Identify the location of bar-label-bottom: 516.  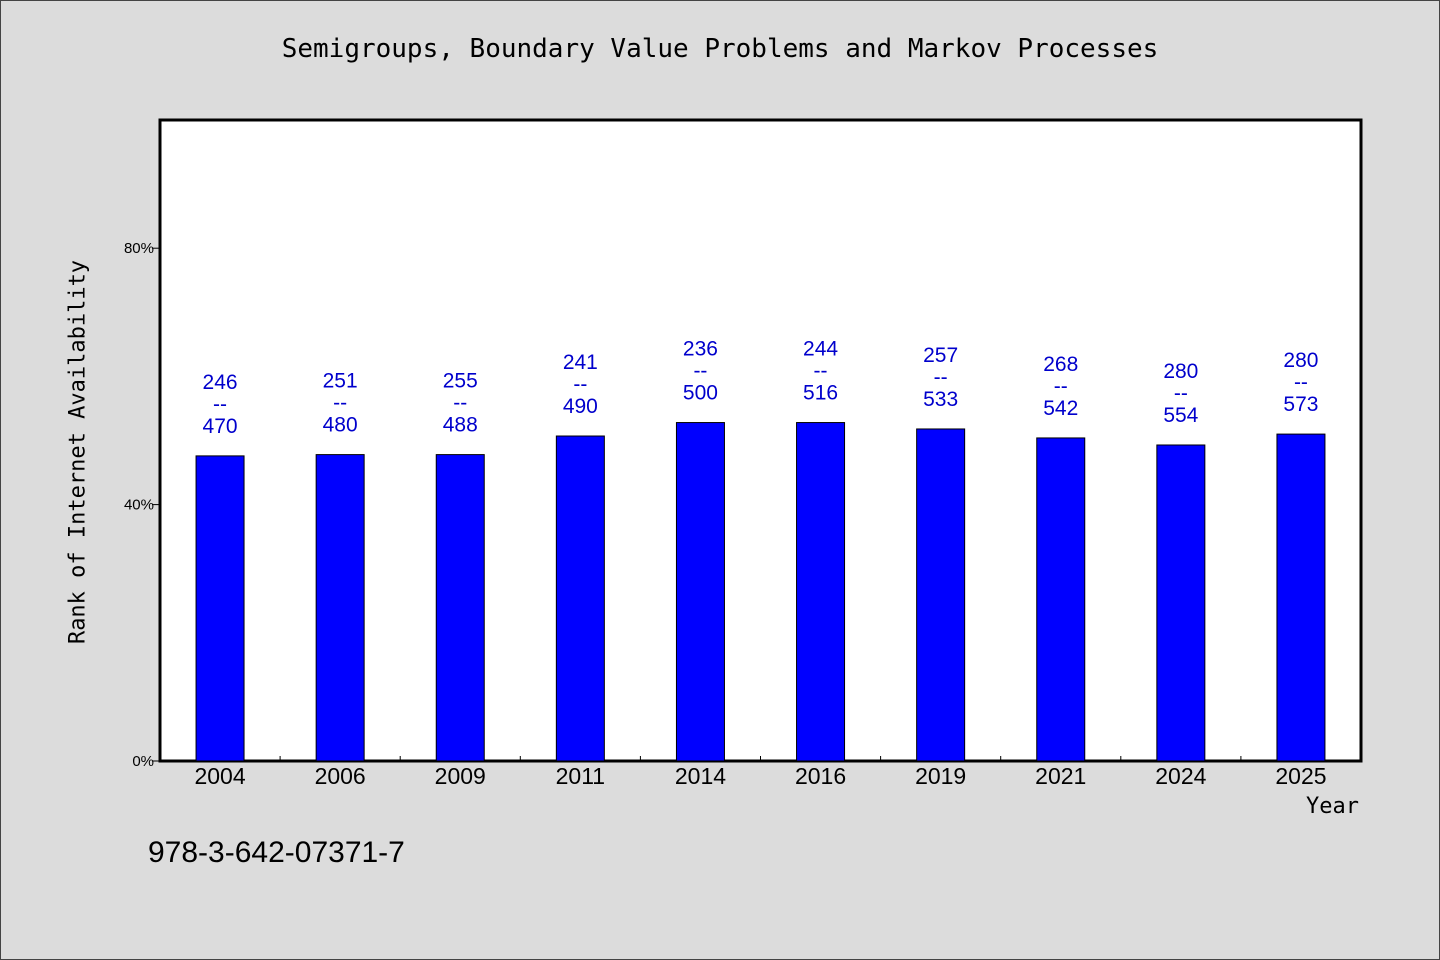
(820, 393).